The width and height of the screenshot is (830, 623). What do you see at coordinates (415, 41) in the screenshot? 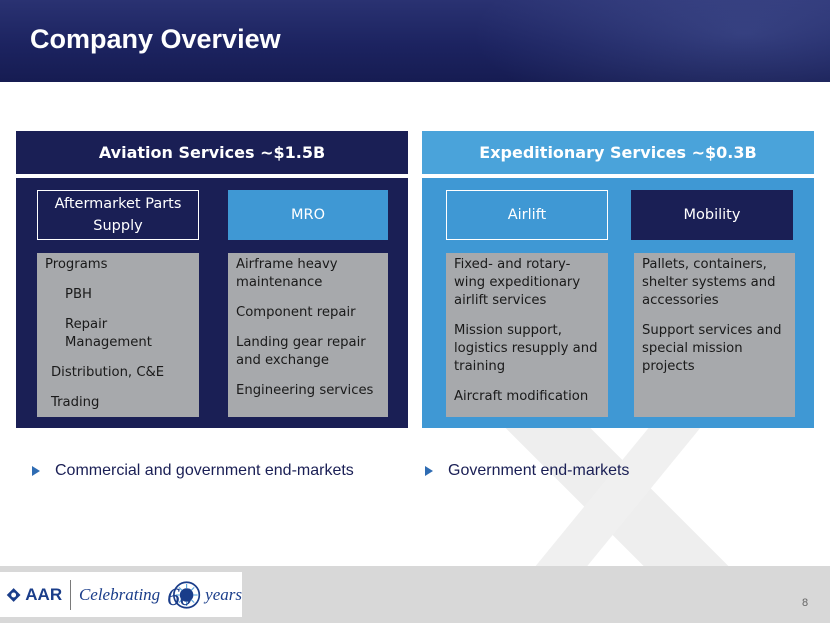
I see `title-bar: Company Overview` at bounding box center [415, 41].